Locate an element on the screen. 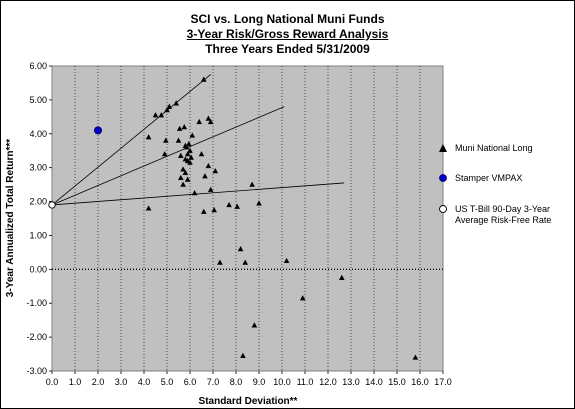 This screenshot has height=409, width=575. y-tick-label: -3.00 is located at coordinates (36, 371).